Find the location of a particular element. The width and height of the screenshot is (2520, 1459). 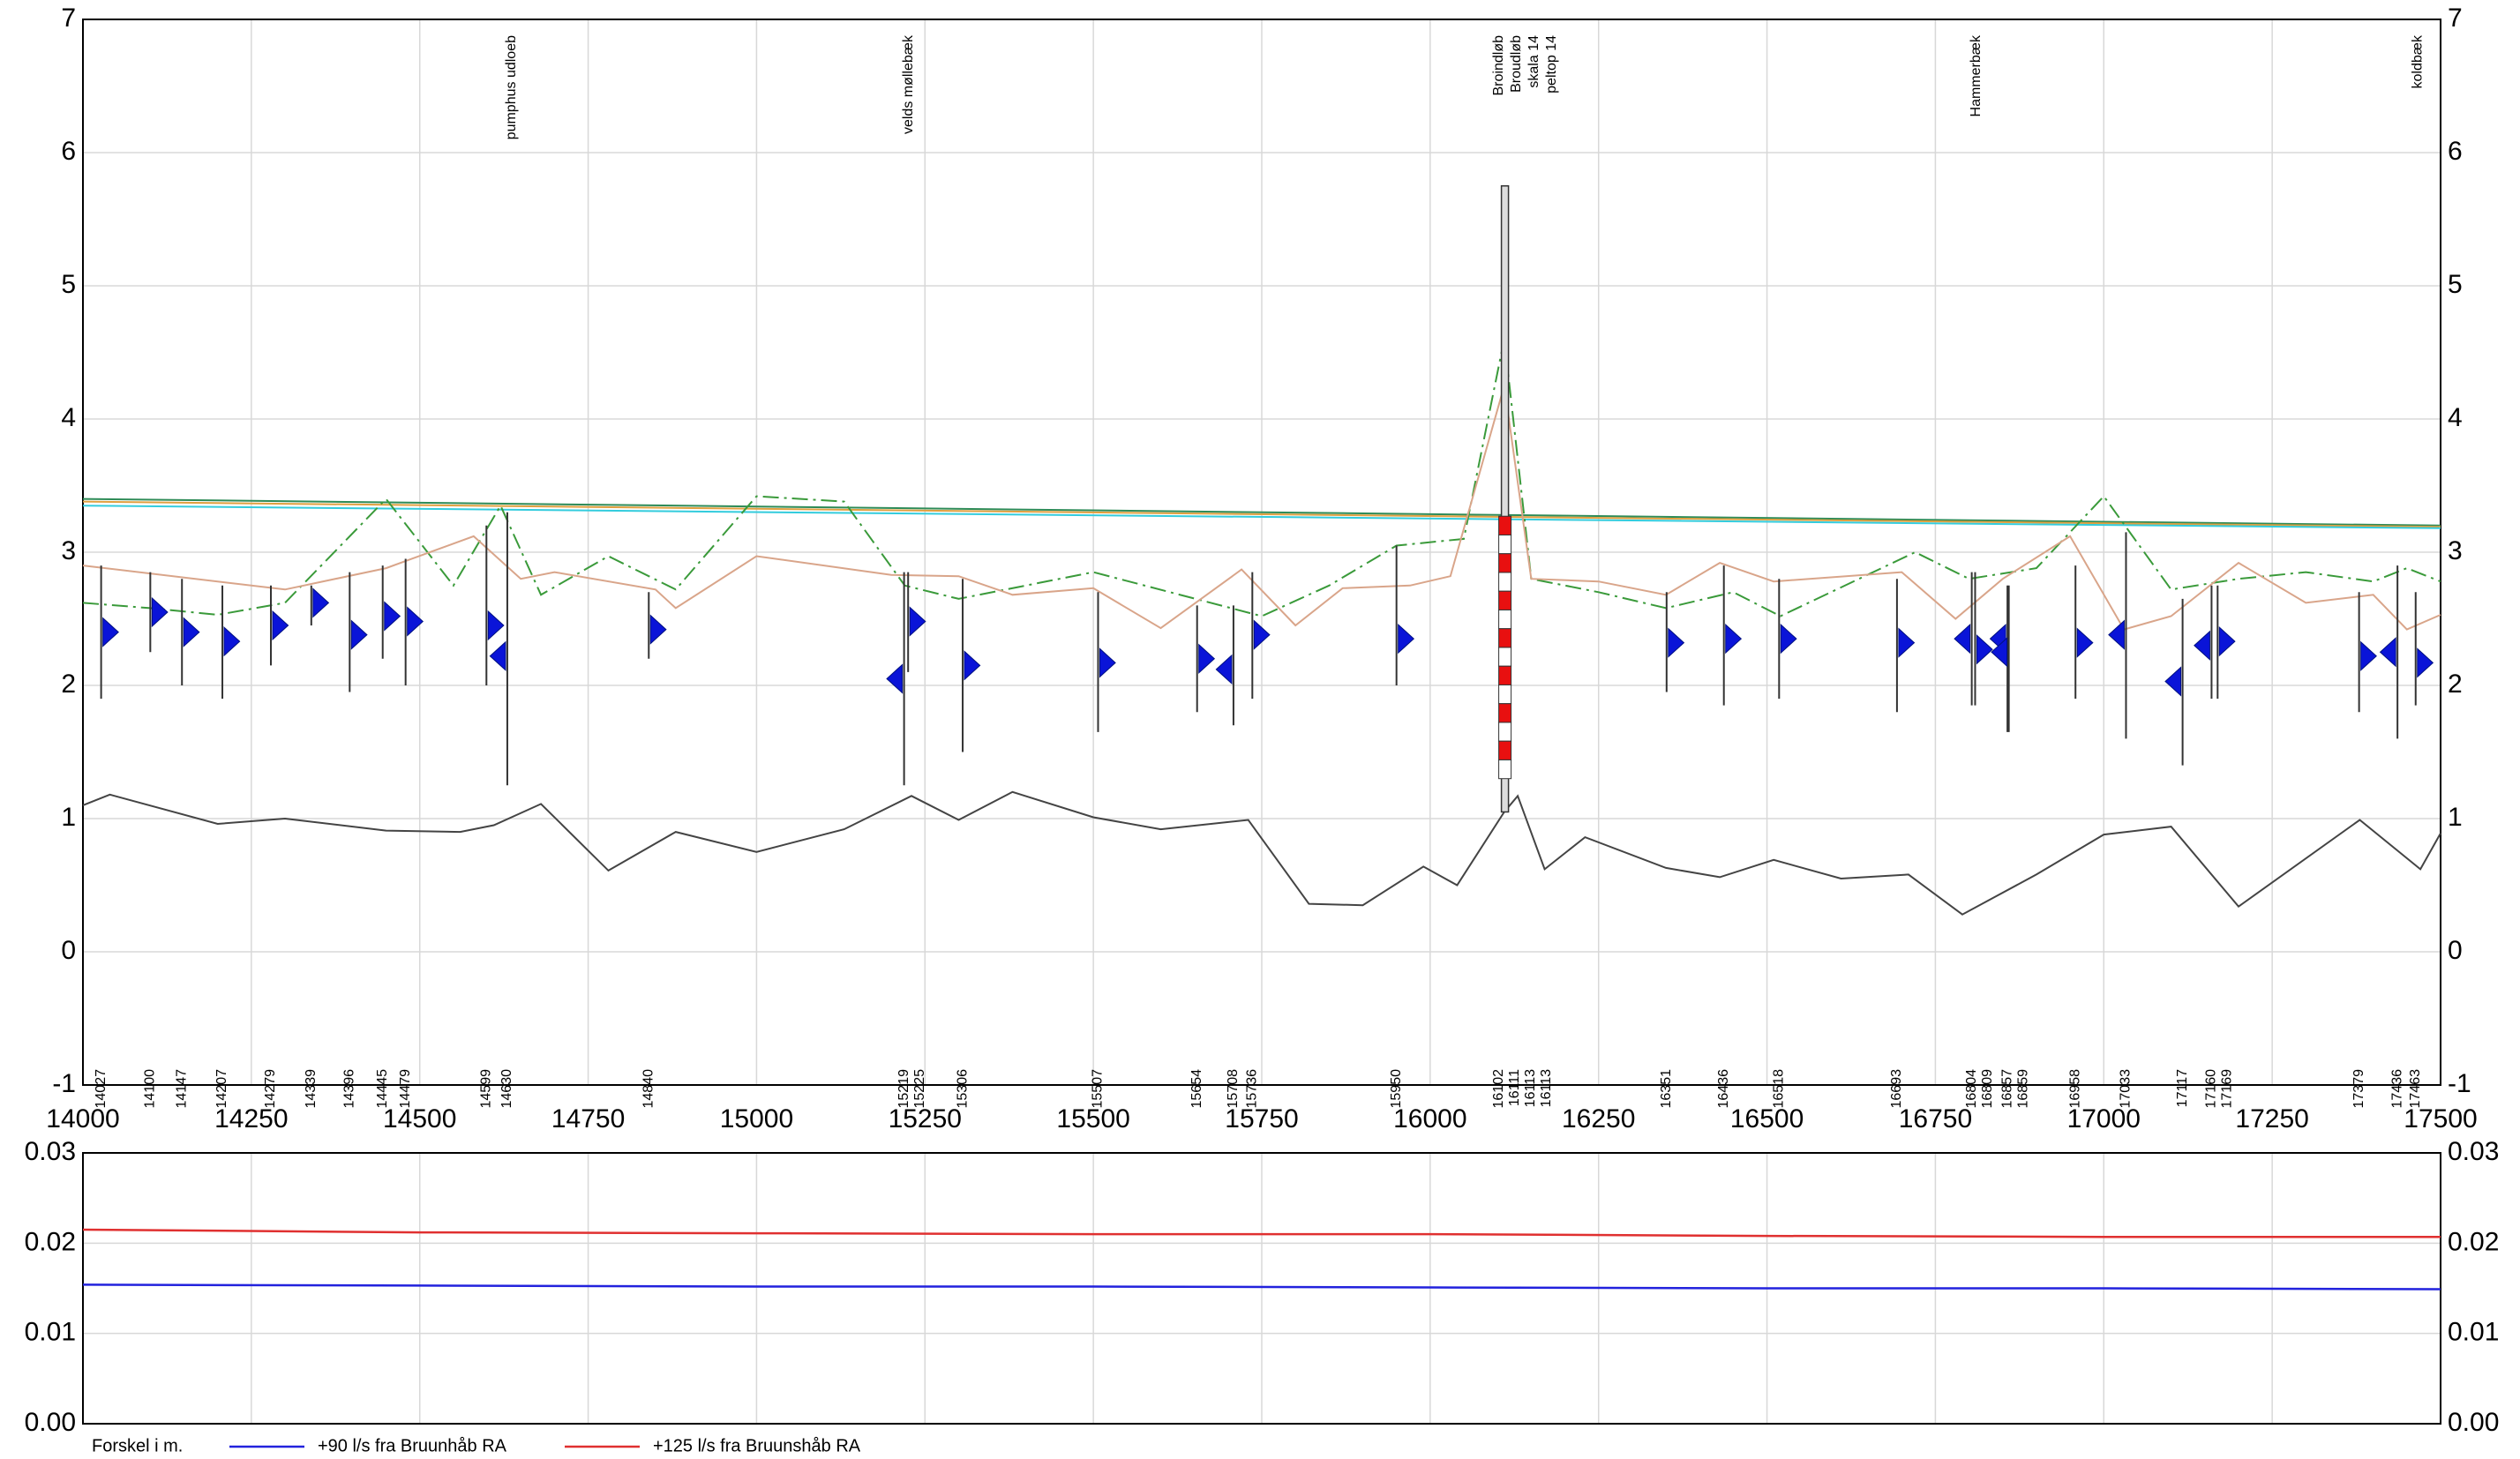

x-tick-label: 16750 is located at coordinates (1935, 1119).